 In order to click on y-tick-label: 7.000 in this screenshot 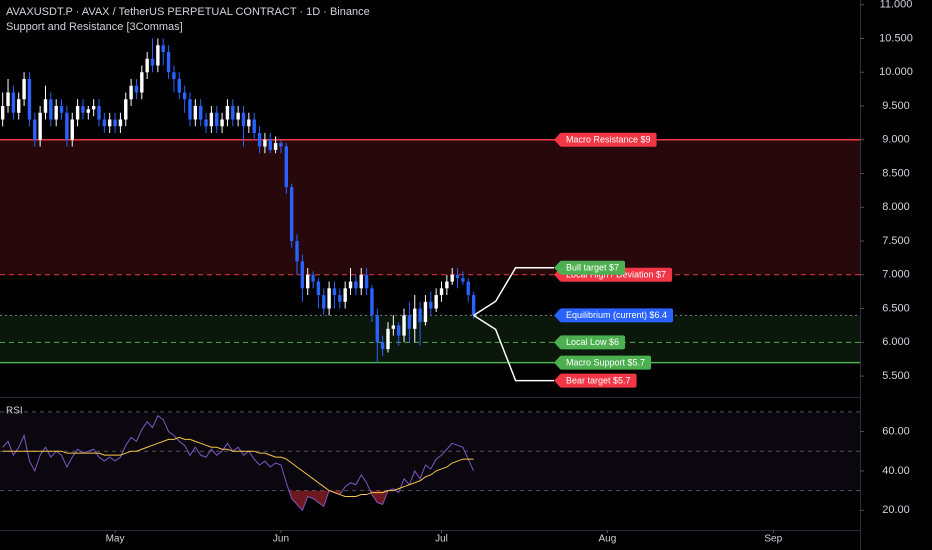, I will do `click(896, 275)`.